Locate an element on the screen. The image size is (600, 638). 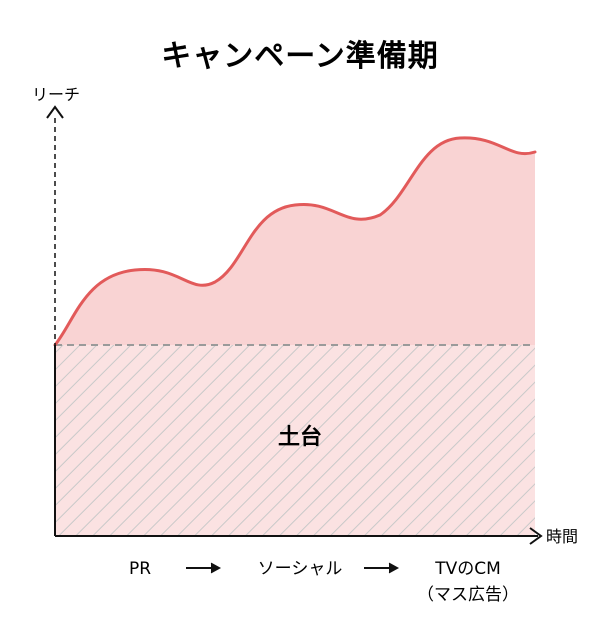
base-area-label: 土台 is located at coordinates (300, 437).